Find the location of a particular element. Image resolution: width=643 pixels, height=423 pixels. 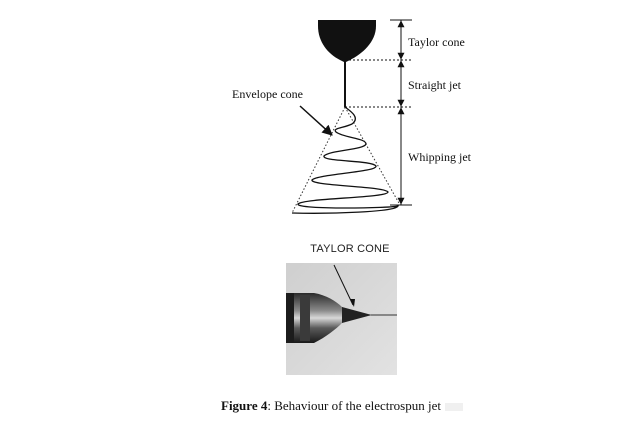

taylor-cone-shape is located at coordinates (347, 41).